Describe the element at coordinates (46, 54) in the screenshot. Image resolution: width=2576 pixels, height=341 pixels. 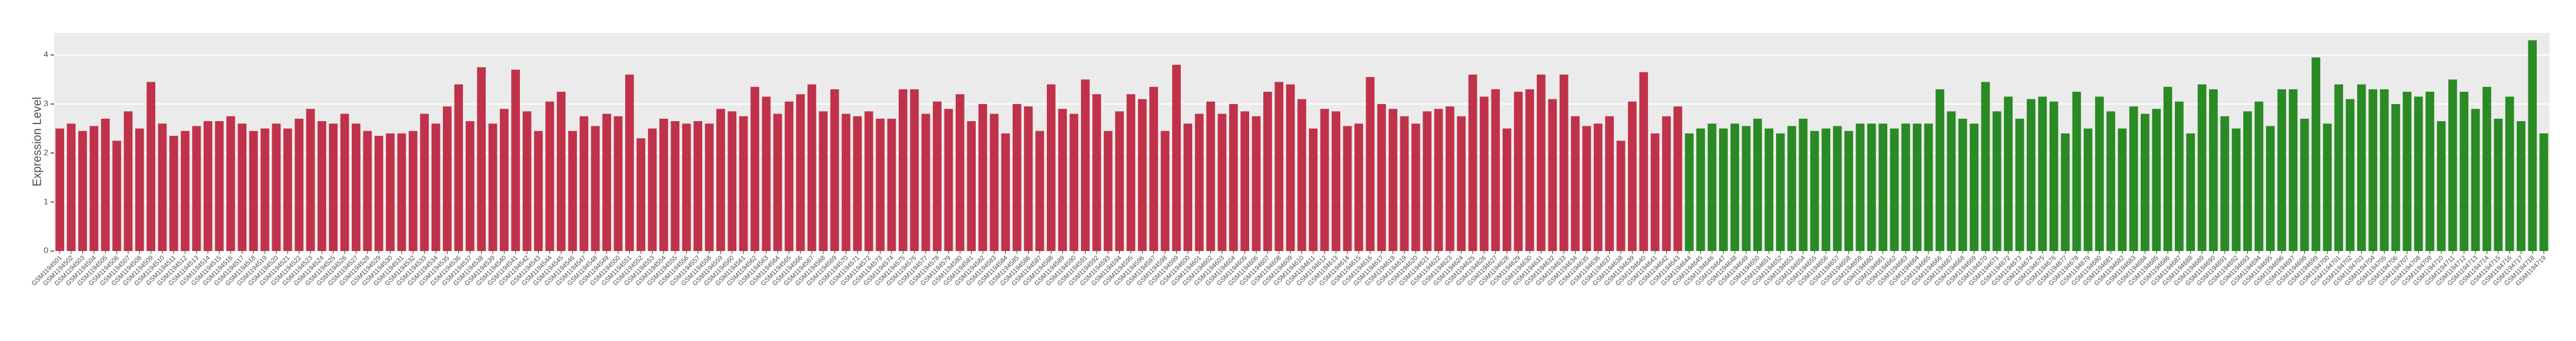
I see `y-tick-label: 4` at that location.